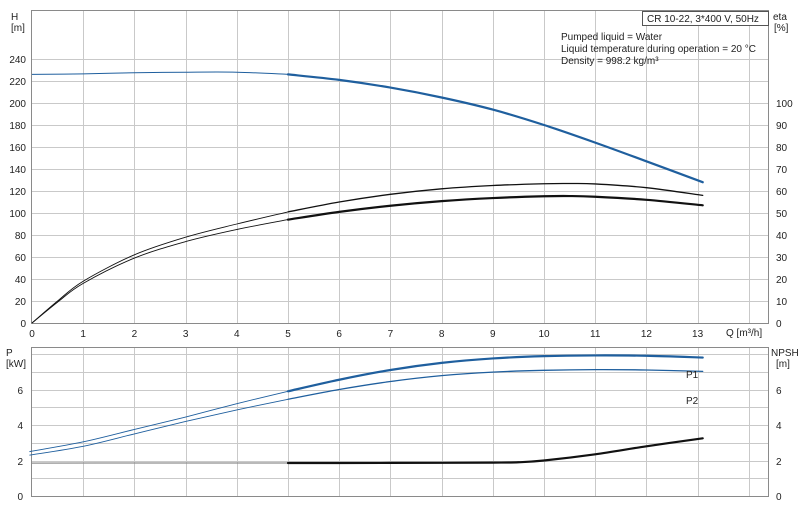 This screenshot has width=805, height=510. I want to click on note-density: Density = 998.2 kg/m³, so click(610, 61).